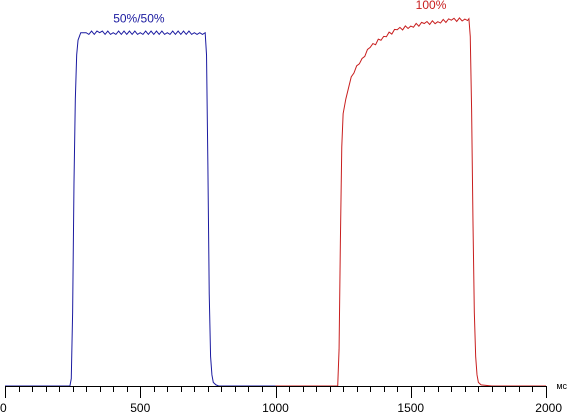 This screenshot has width=569, height=413. Describe the element at coordinates (561, 386) in the screenshot. I see `x-axis-unit-label: мс` at that location.